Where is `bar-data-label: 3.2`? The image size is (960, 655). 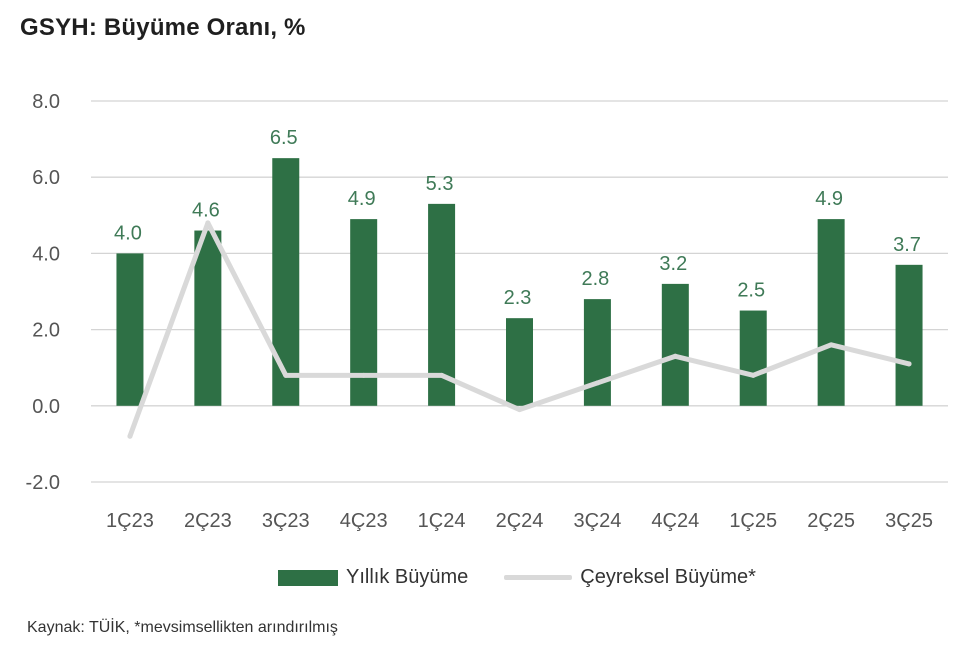
bar-data-label: 3.2 is located at coordinates (673, 264).